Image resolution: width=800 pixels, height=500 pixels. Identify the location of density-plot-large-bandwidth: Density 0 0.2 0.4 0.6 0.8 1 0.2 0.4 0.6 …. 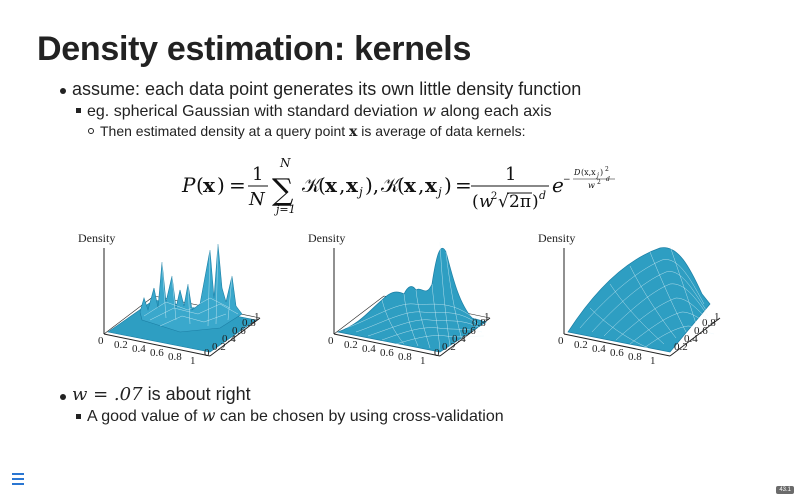
(629, 299).